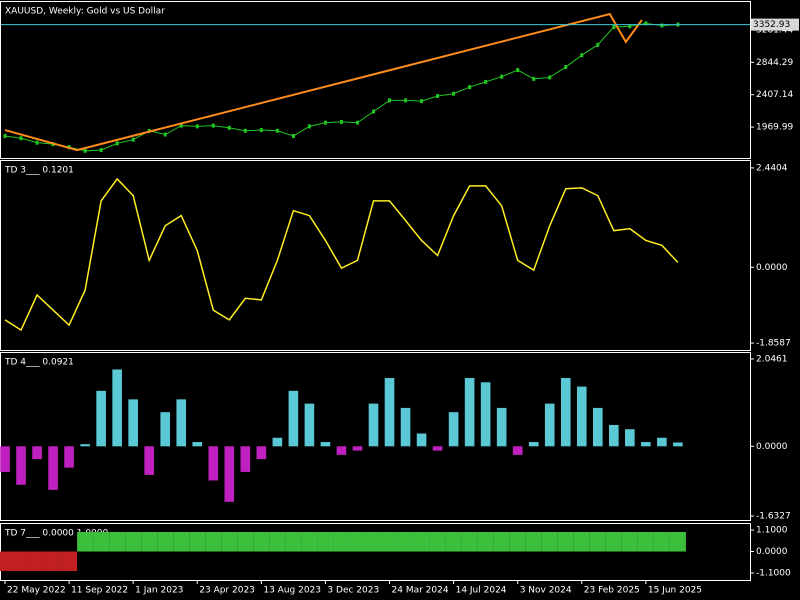 This screenshot has height=600, width=800. Describe the element at coordinates (481, 591) in the screenshot. I see `x-tick-label: 14 Jul 2024` at that location.